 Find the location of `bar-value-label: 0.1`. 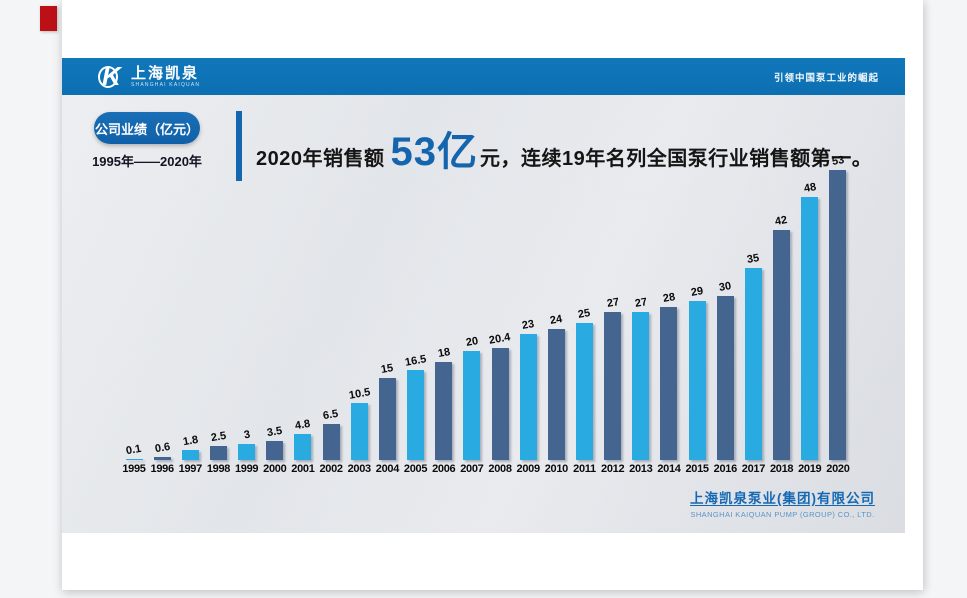

bar-value-label: 0.1 is located at coordinates (134, 450).